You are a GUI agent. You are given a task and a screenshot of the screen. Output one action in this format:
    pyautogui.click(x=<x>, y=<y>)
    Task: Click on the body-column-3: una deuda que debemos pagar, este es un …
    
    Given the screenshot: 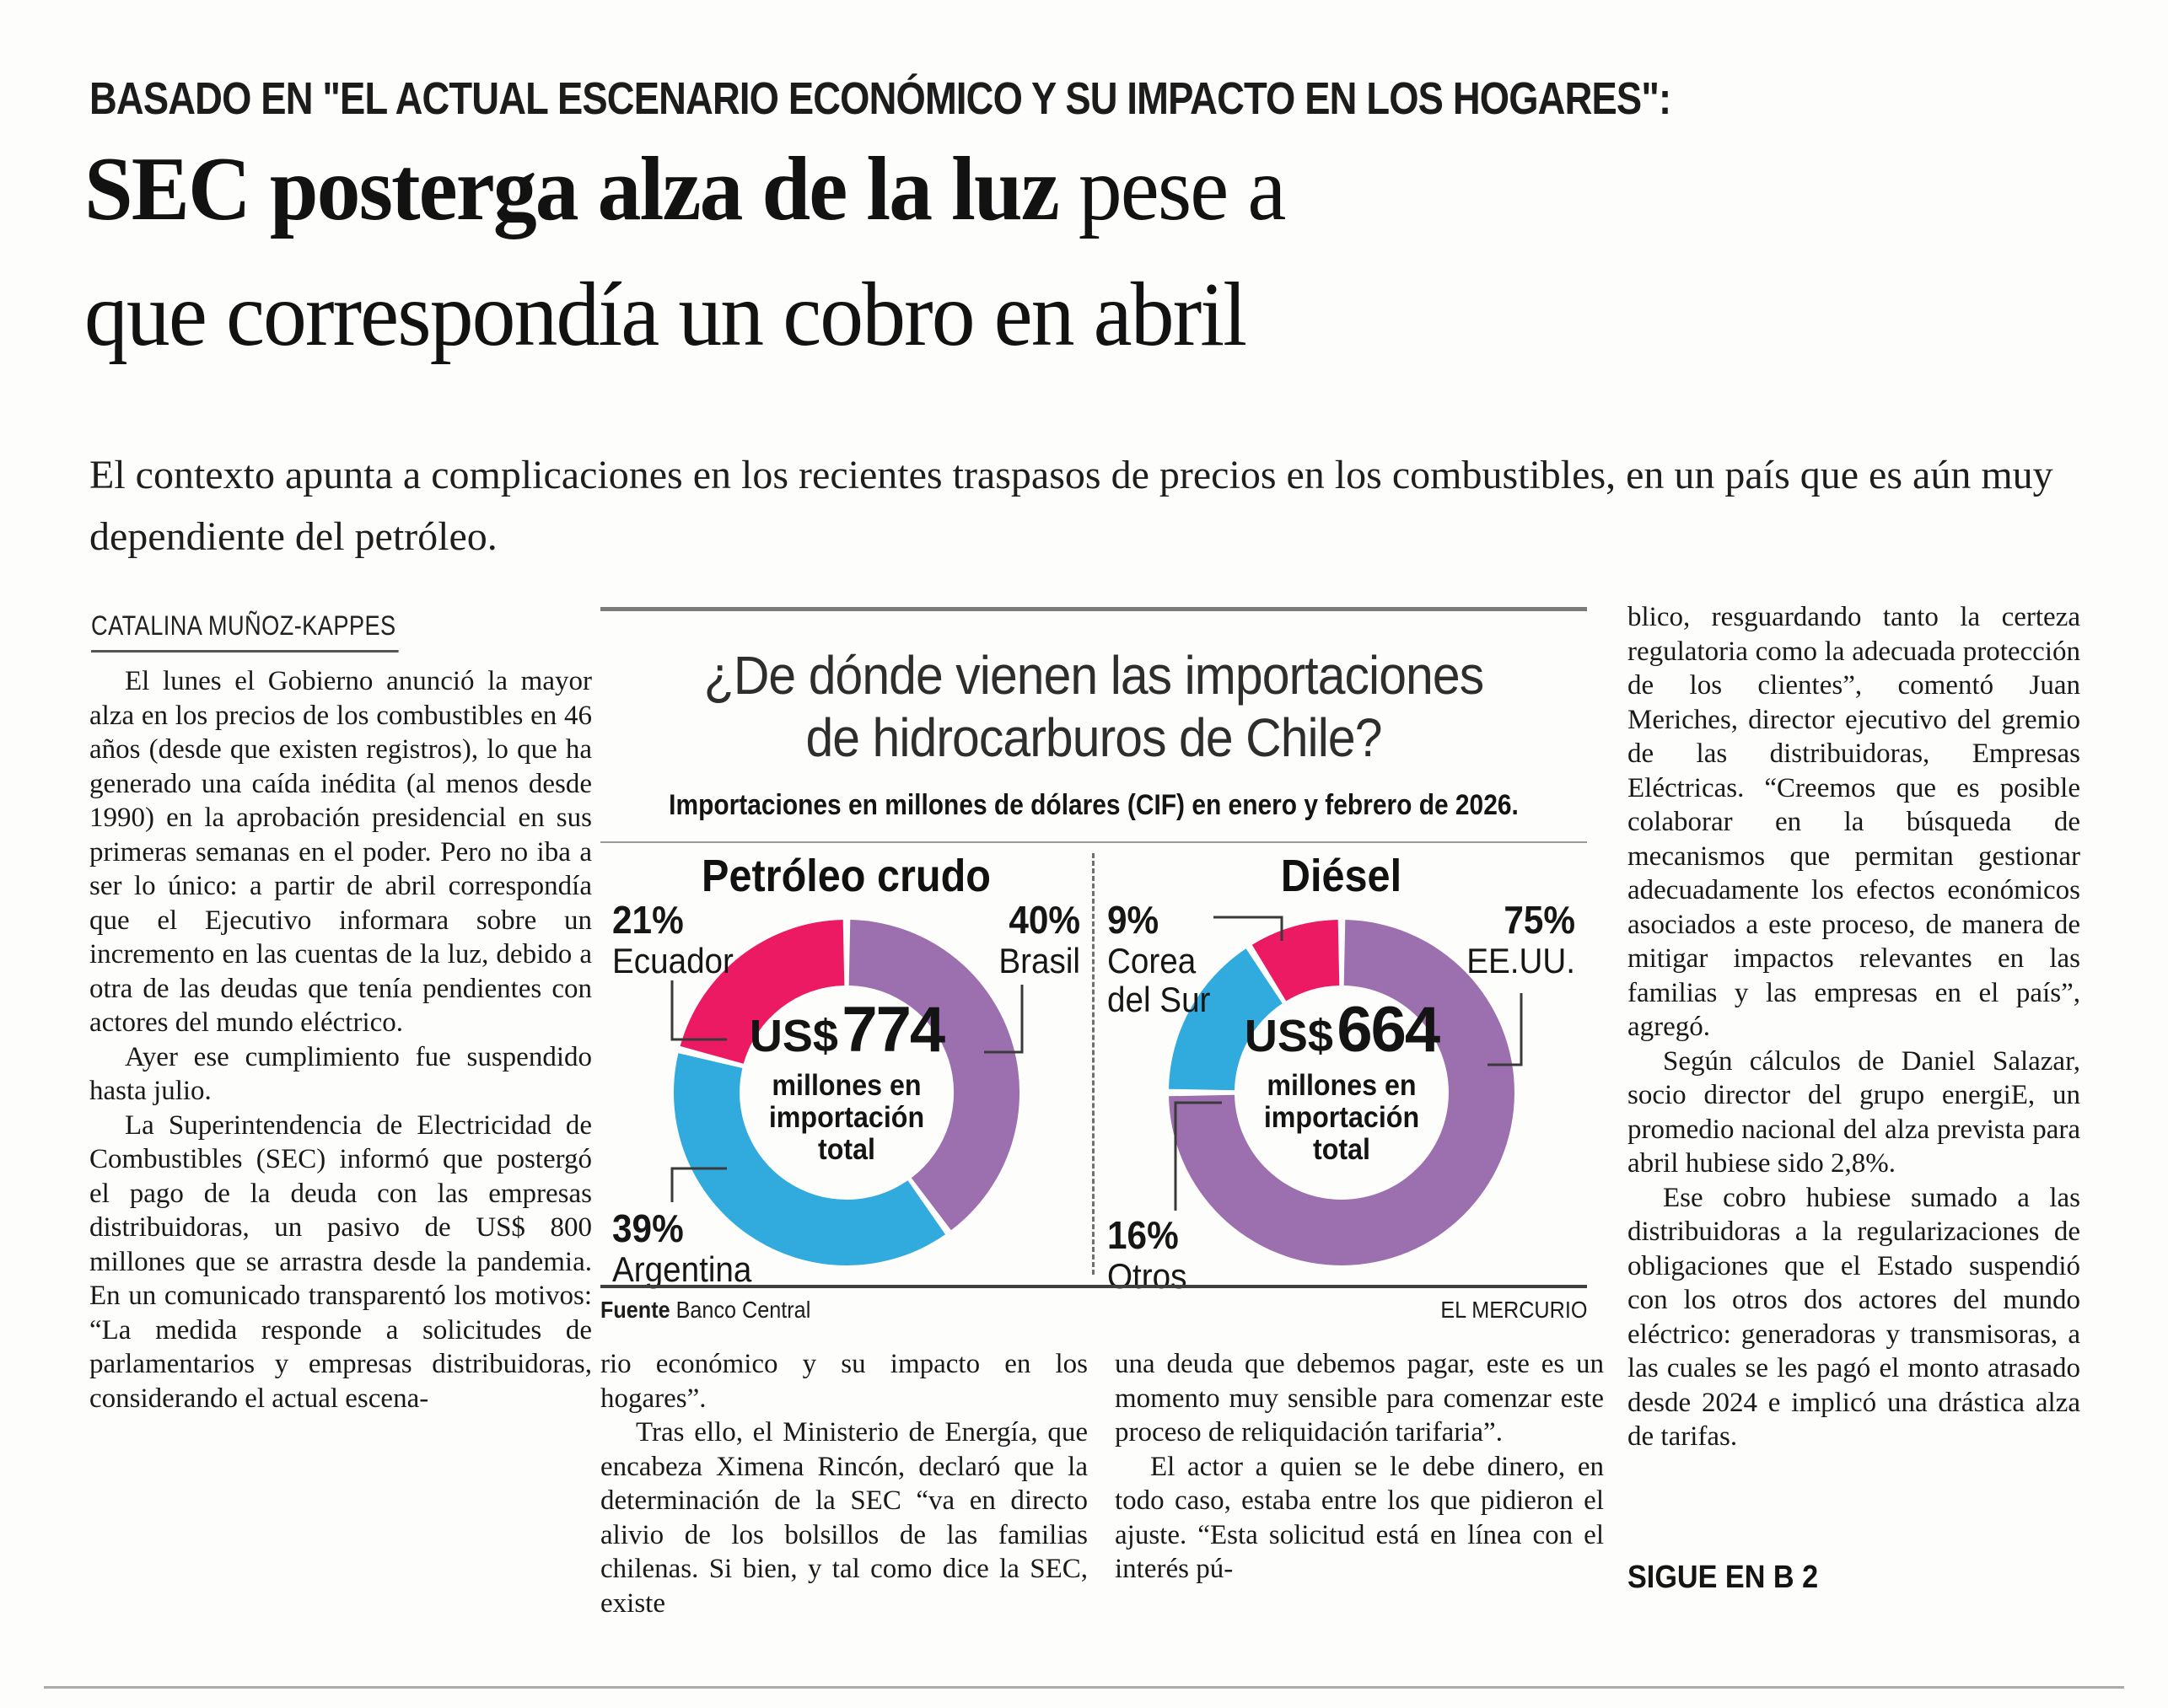 What is the action you would take?
    pyautogui.click(x=1359, y=1467)
    